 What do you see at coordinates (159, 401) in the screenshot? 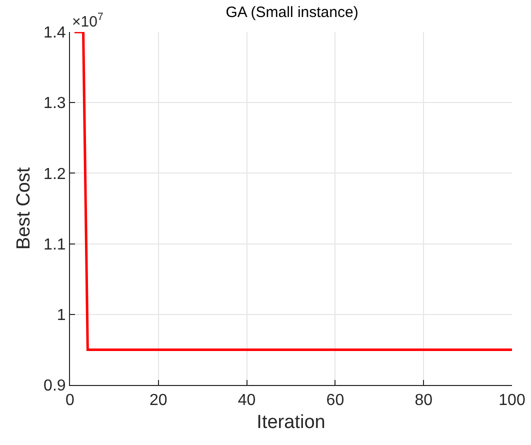
I see `x-tick-label: 20` at bounding box center [159, 401].